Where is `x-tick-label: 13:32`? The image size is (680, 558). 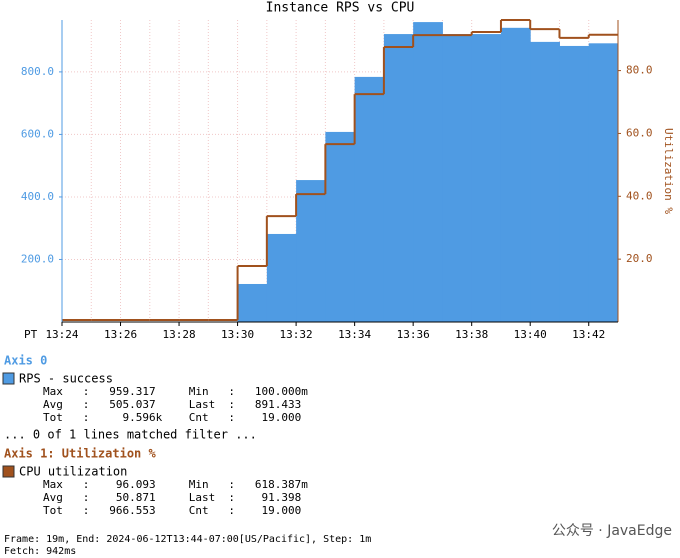 x-tick-label: 13:32 is located at coordinates (296, 334).